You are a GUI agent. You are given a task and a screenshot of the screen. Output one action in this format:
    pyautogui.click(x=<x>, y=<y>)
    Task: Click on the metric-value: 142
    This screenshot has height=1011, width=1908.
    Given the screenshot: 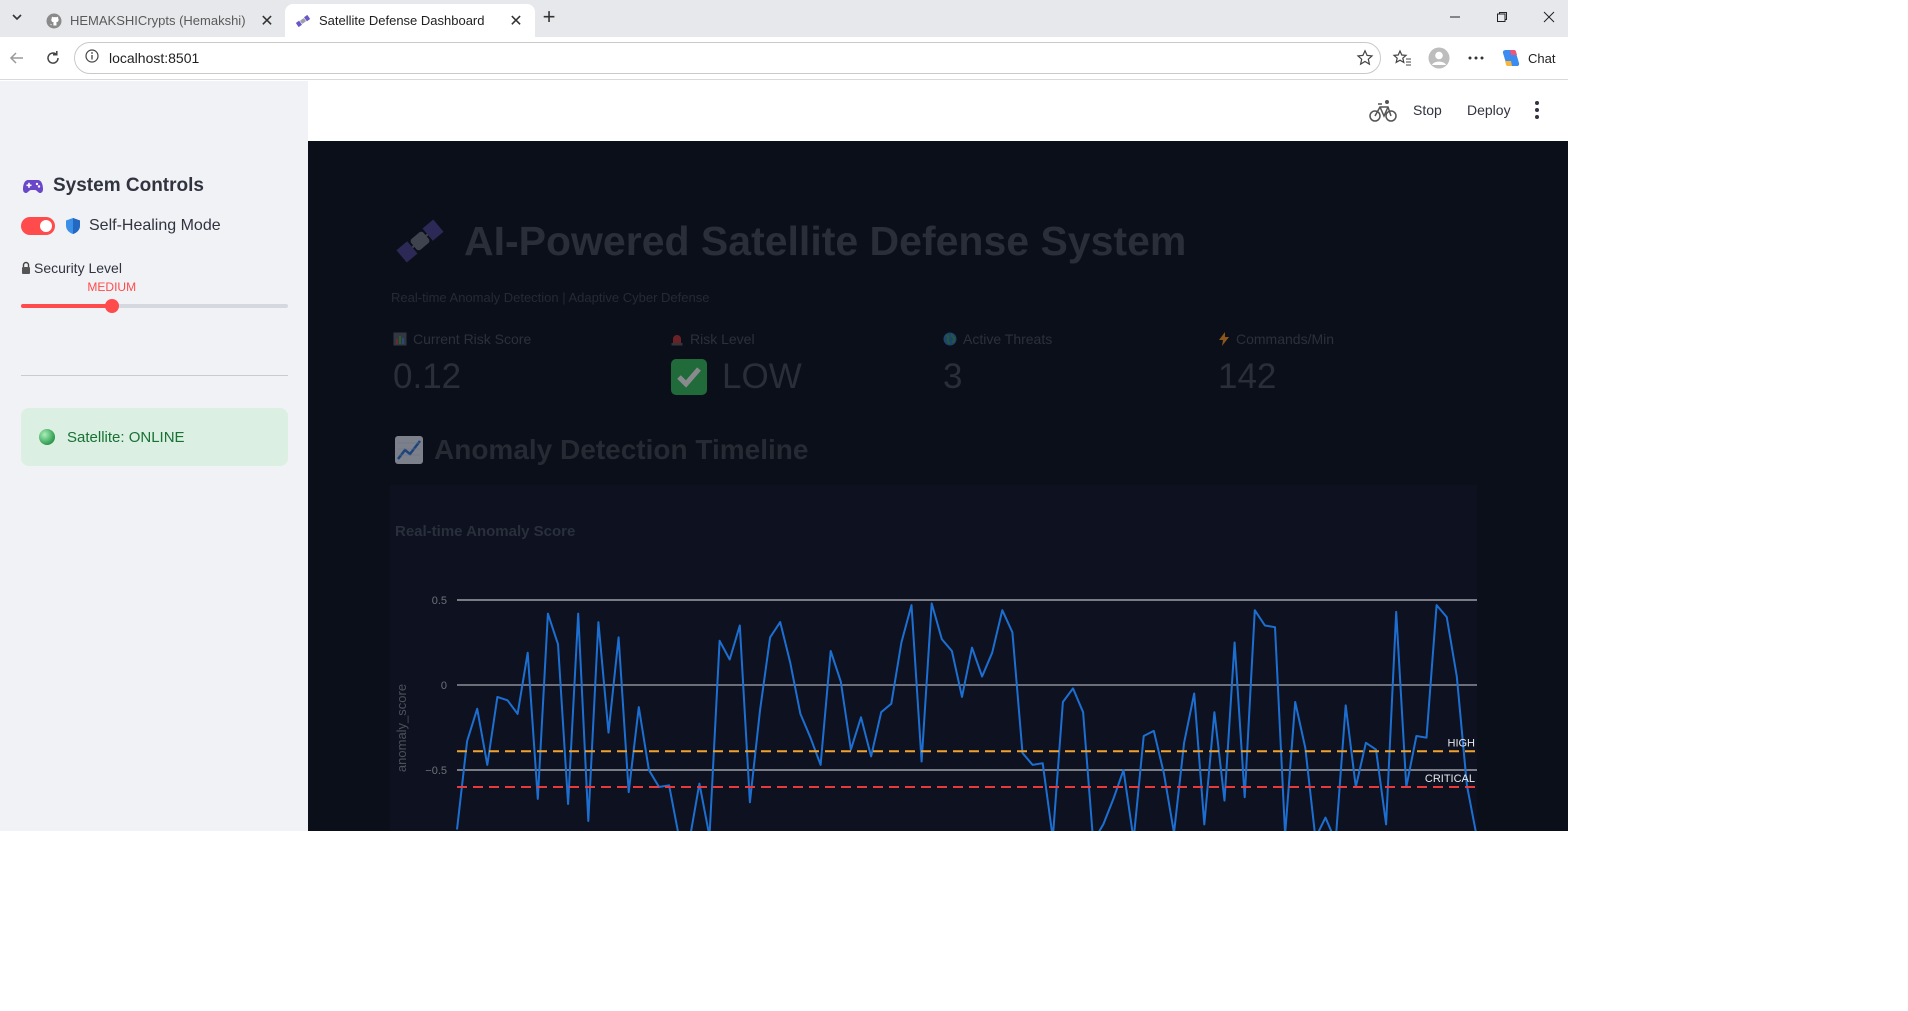 What is the action you would take?
    pyautogui.click(x=1247, y=376)
    